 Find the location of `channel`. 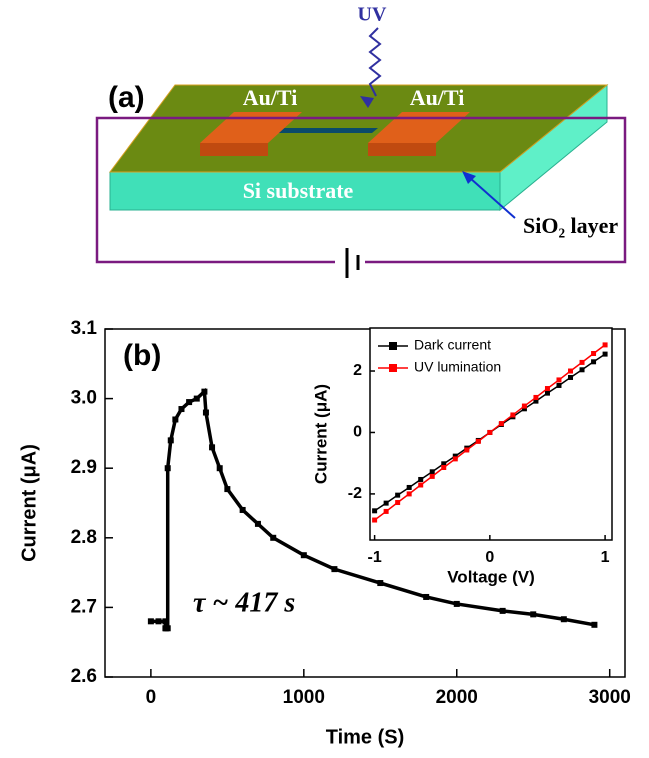

channel is located at coordinates (327, 130).